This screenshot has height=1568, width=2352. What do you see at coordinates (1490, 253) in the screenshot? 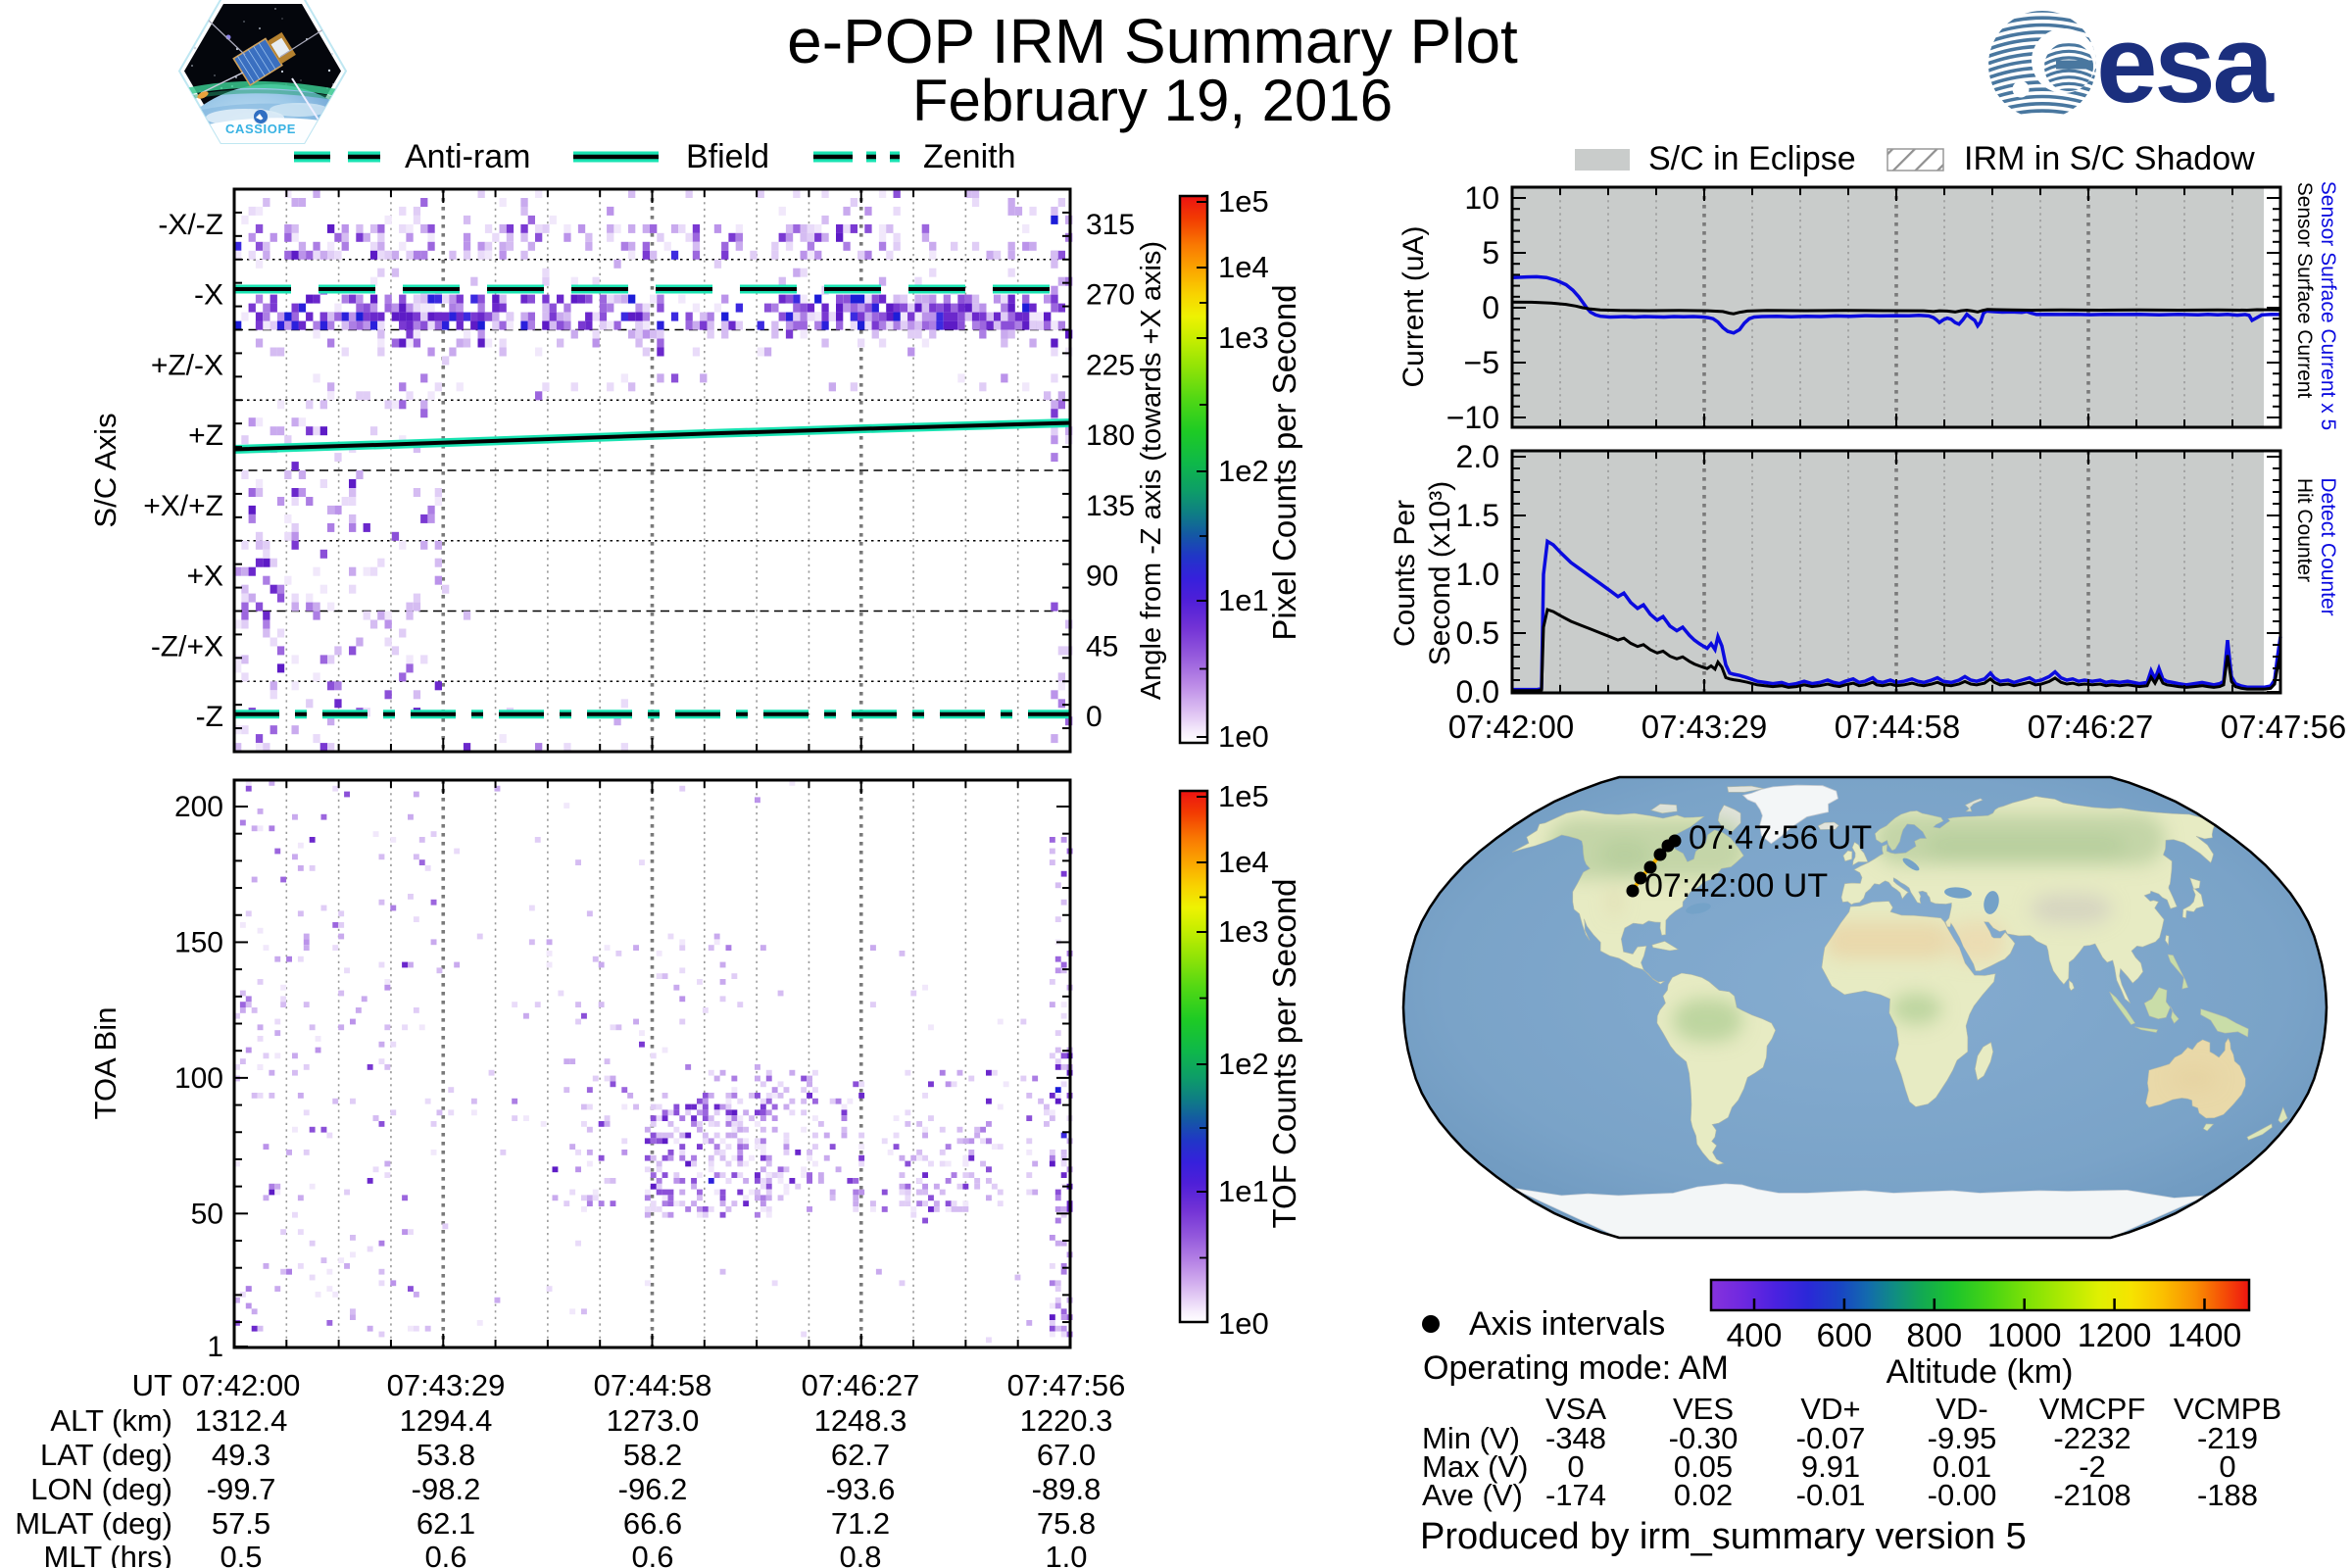
I see `svg-text: 5` at bounding box center [1490, 253].